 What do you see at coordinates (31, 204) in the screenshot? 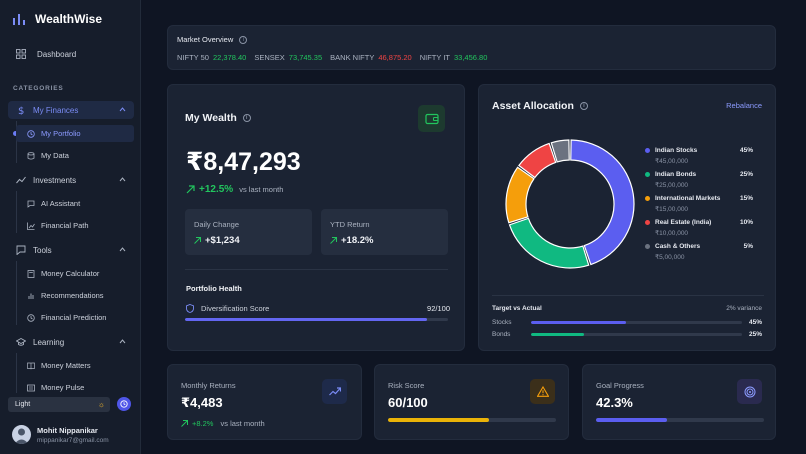
I see `message-icon` at bounding box center [31, 204].